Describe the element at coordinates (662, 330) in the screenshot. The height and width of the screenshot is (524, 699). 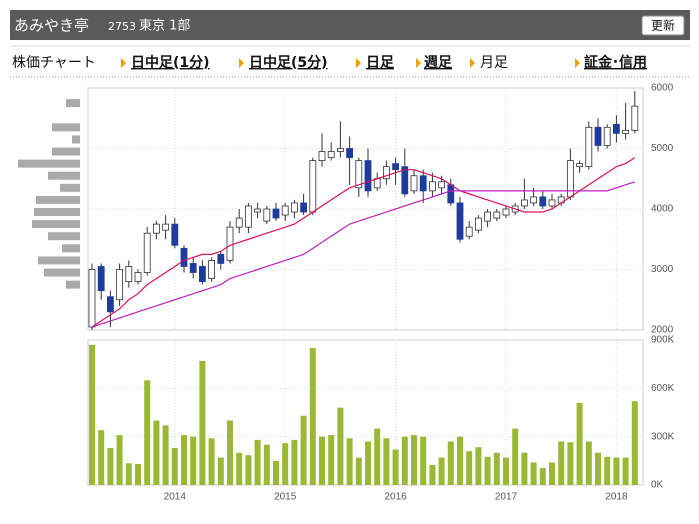
I see `y-tick-label: 2000` at that location.